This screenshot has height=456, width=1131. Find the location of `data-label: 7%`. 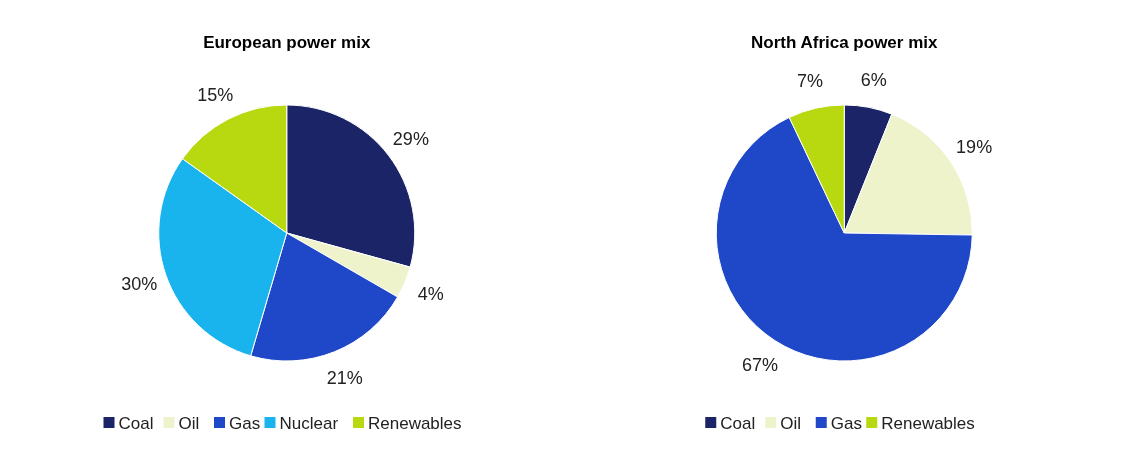

data-label: 7% is located at coordinates (809, 81).